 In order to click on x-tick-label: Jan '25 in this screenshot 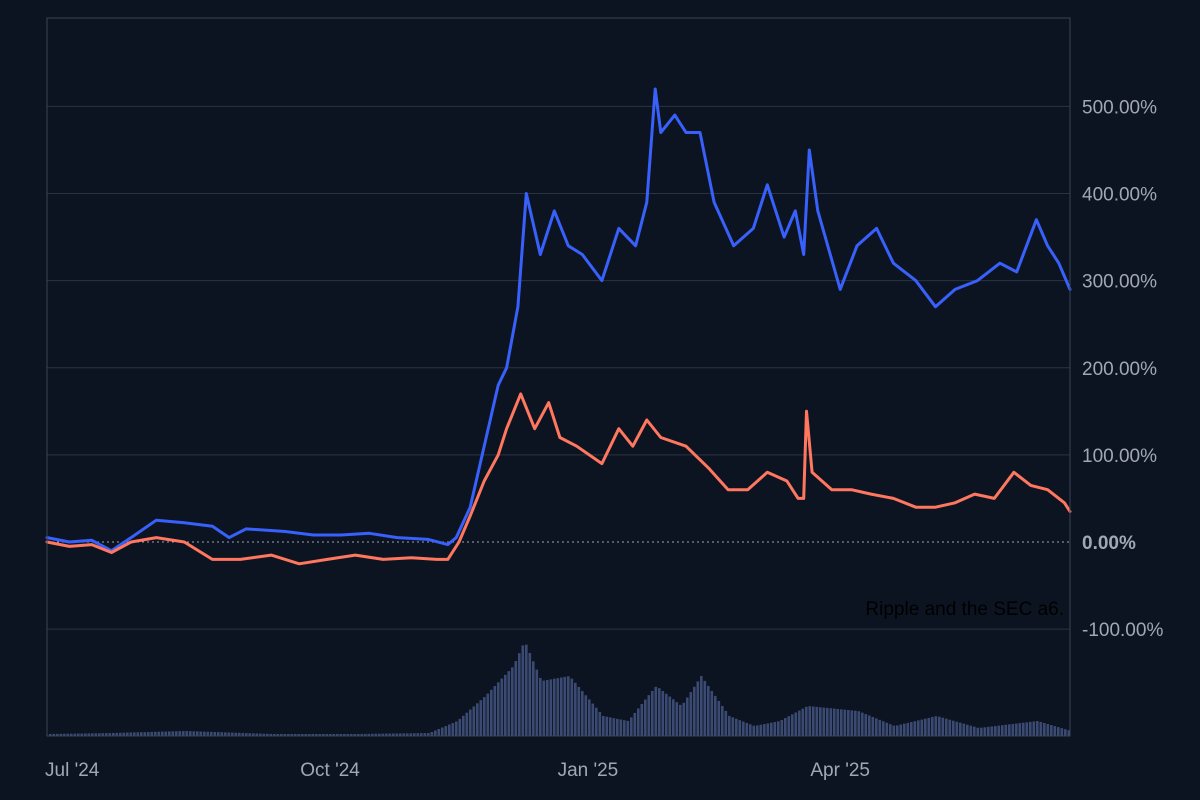, I will do `click(588, 770)`.